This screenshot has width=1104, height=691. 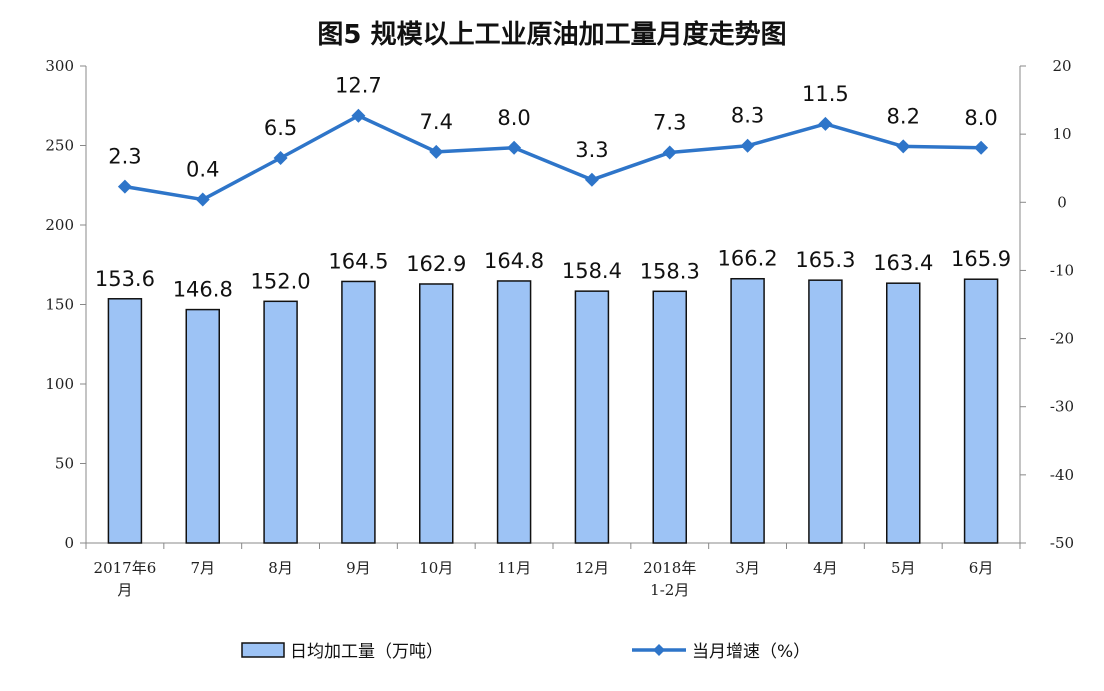 I want to click on category-label: 7月, so click(x=202, y=568).